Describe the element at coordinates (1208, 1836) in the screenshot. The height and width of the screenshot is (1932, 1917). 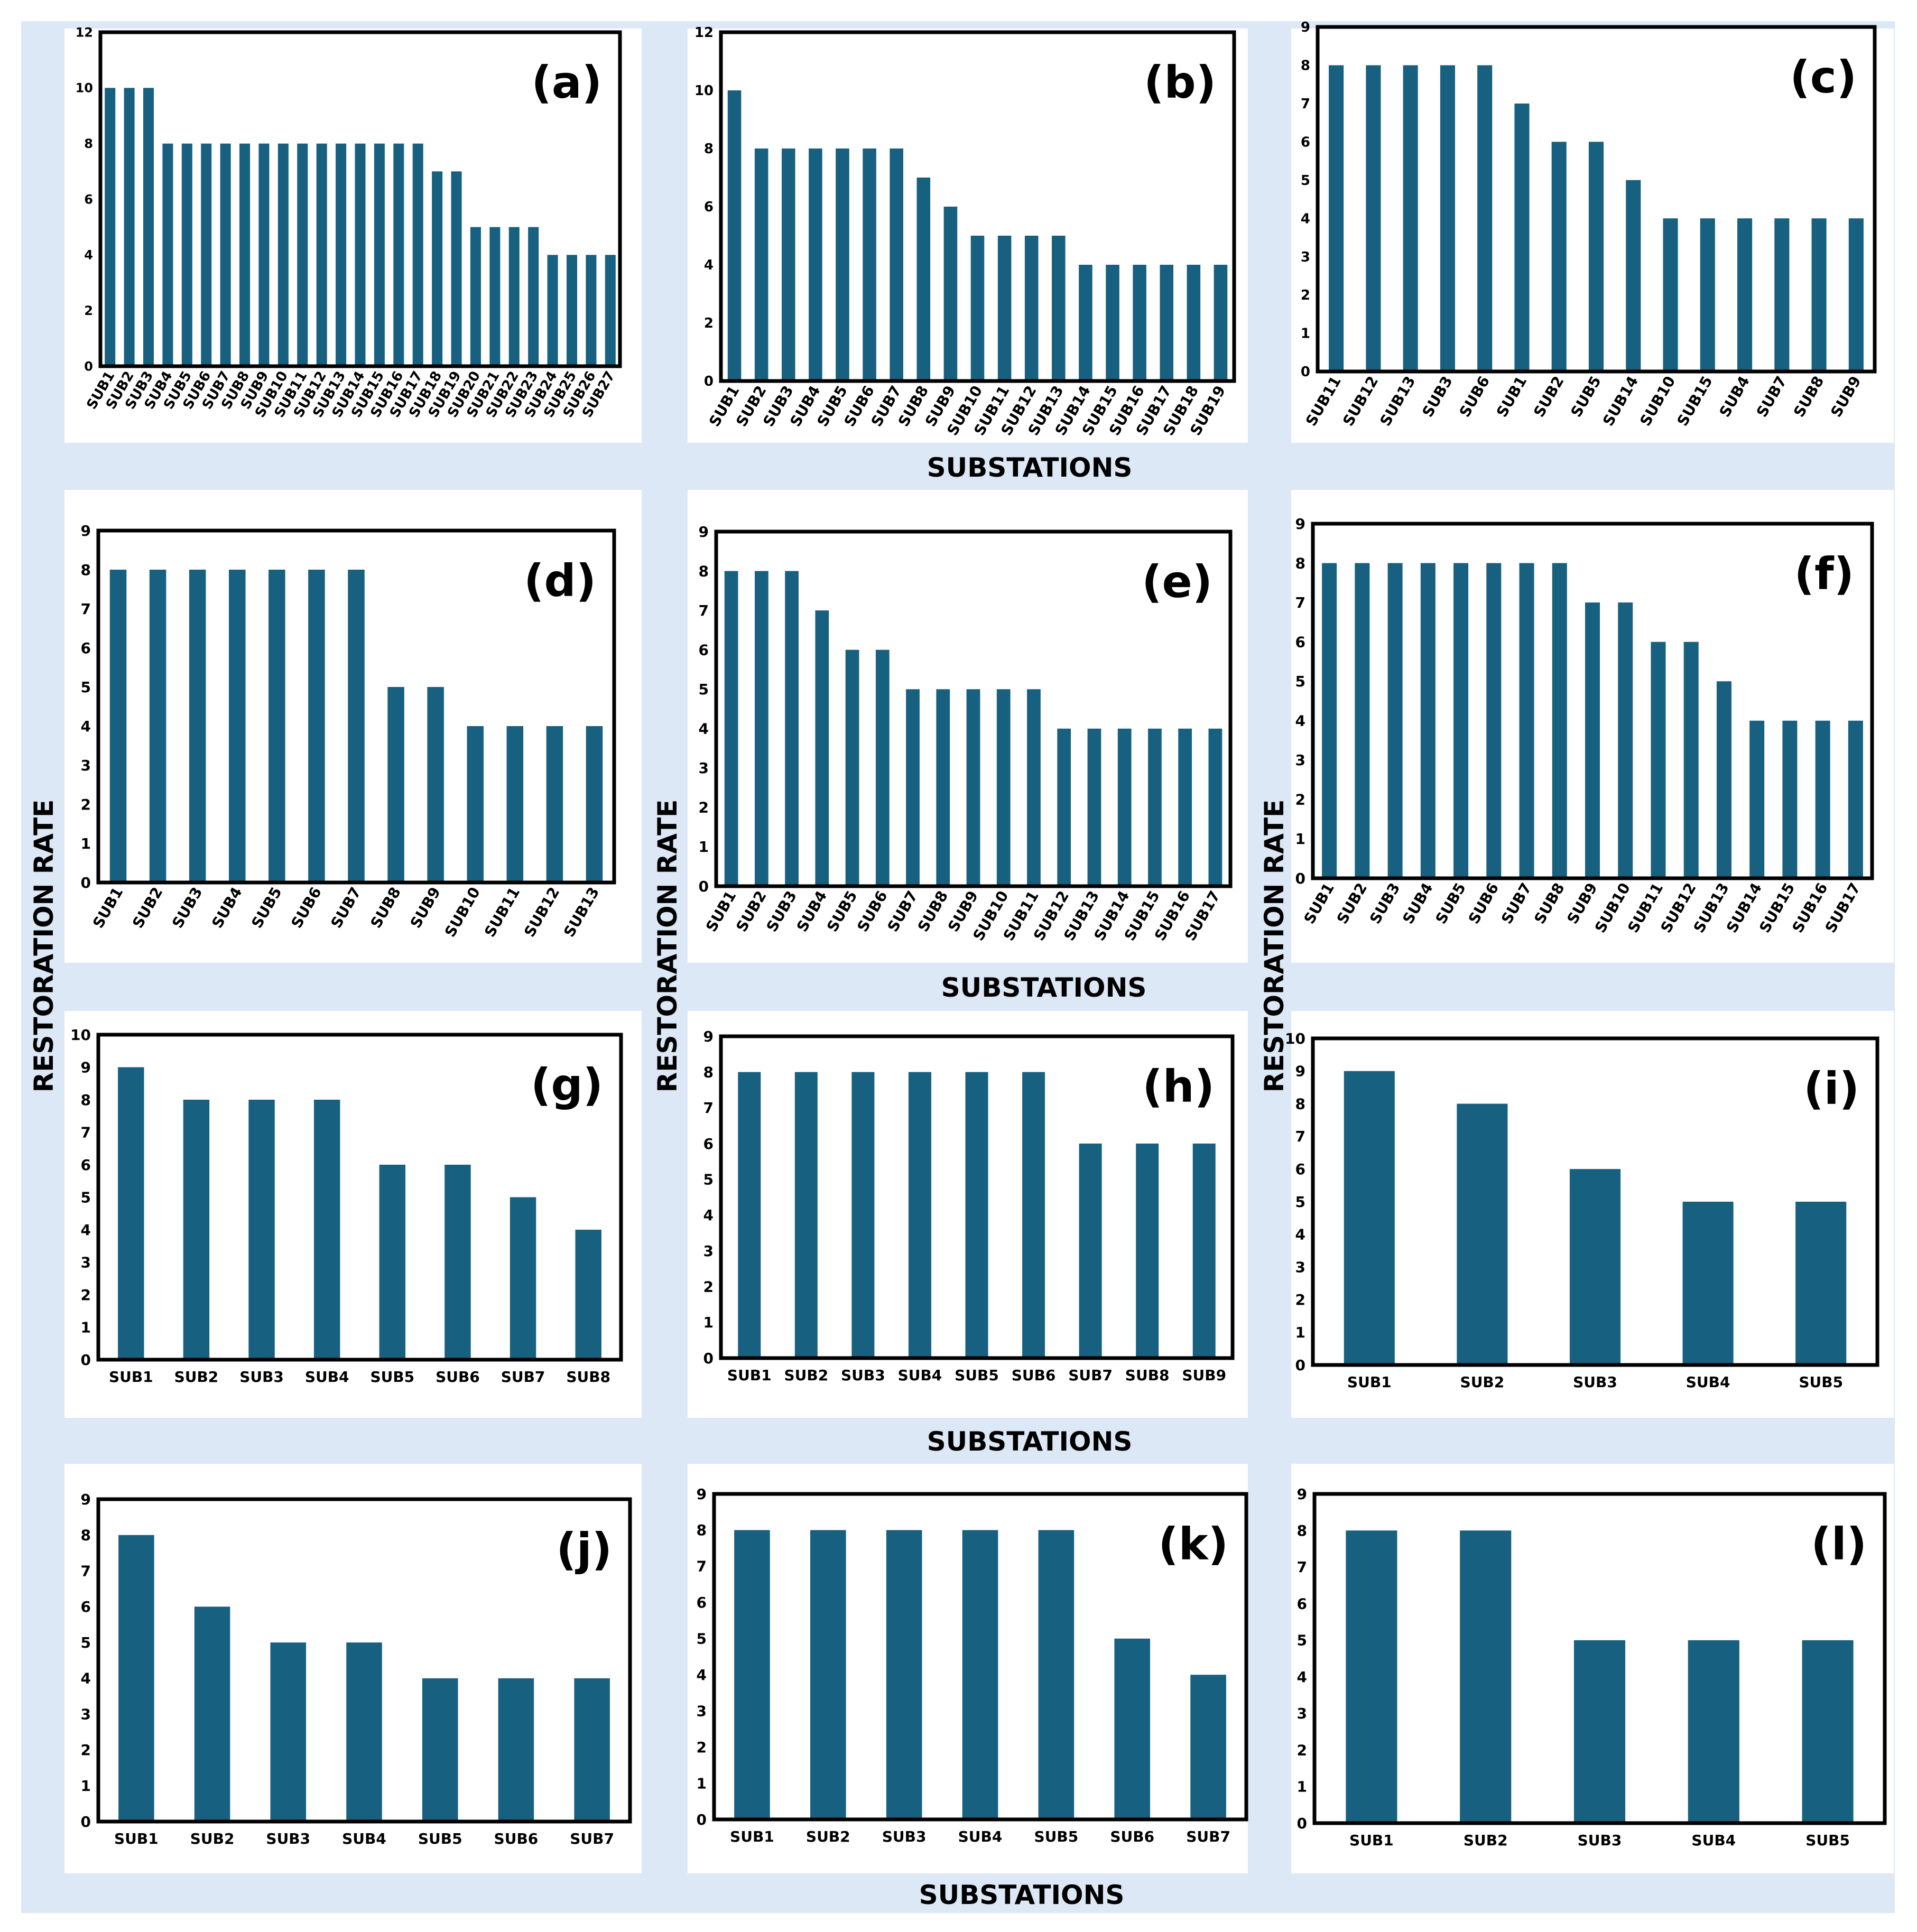
I see `x-tick-label: SUB7` at that location.